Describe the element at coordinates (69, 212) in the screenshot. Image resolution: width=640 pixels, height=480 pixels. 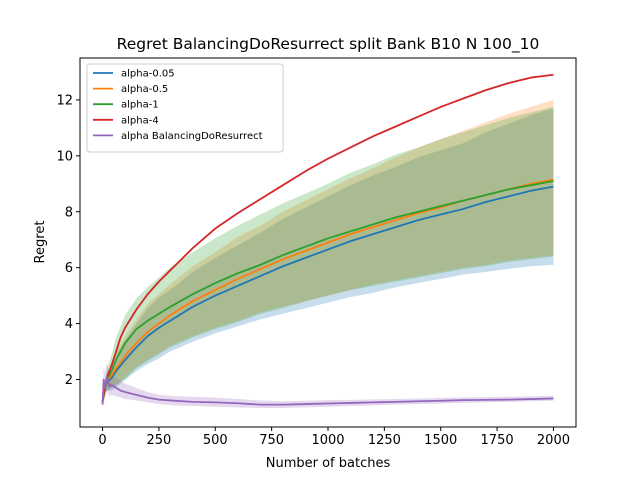
I see `y-tick-label: 8` at that location.